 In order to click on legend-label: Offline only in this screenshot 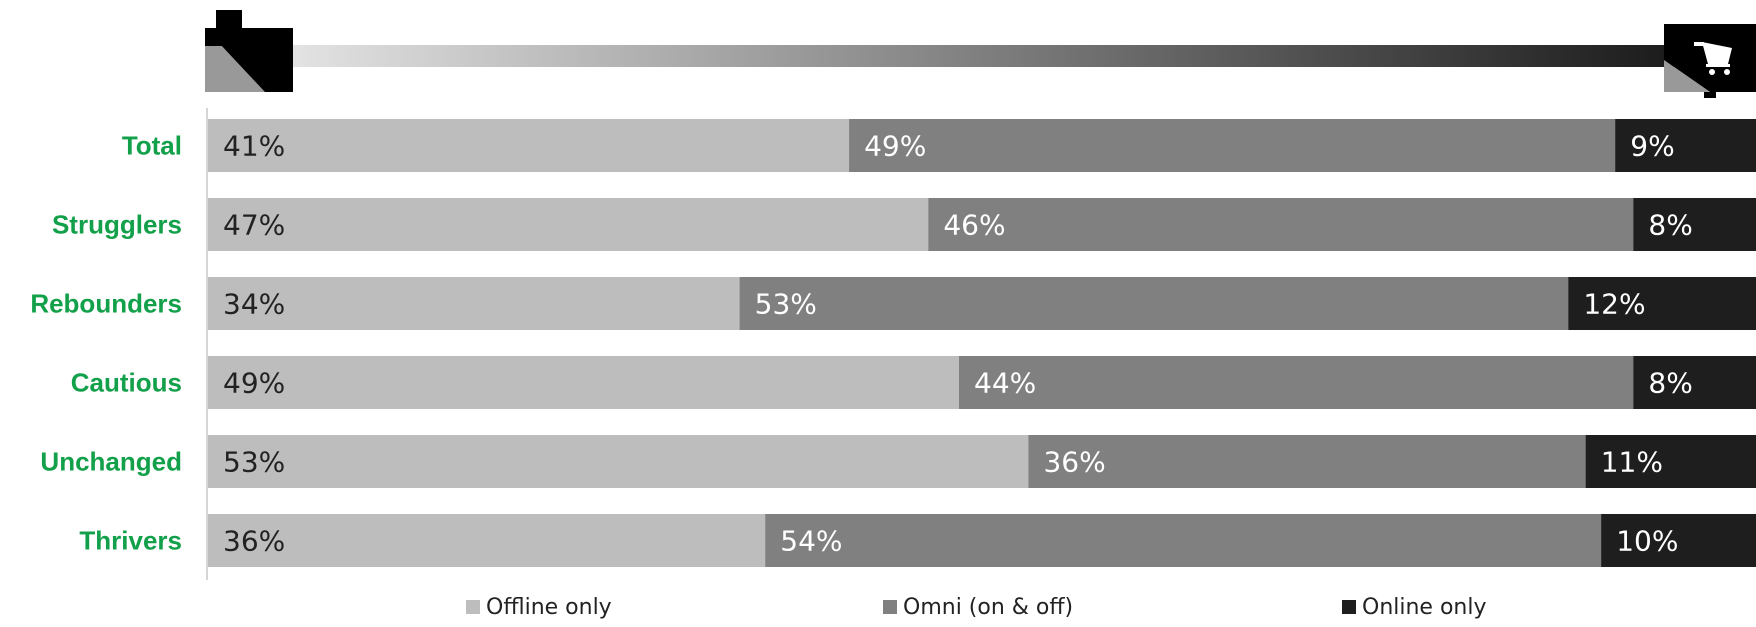, I will do `click(549, 607)`.